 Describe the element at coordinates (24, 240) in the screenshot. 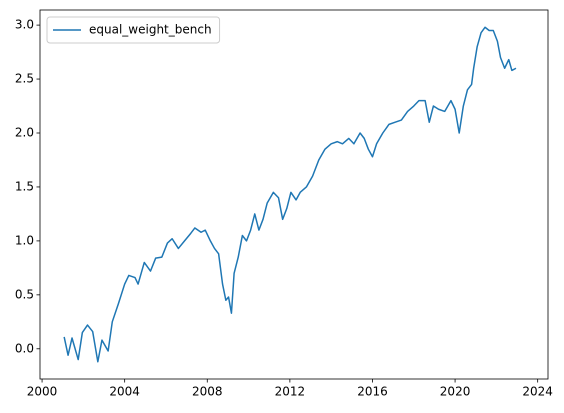

I see `y-tick-label: 1.0` at that location.